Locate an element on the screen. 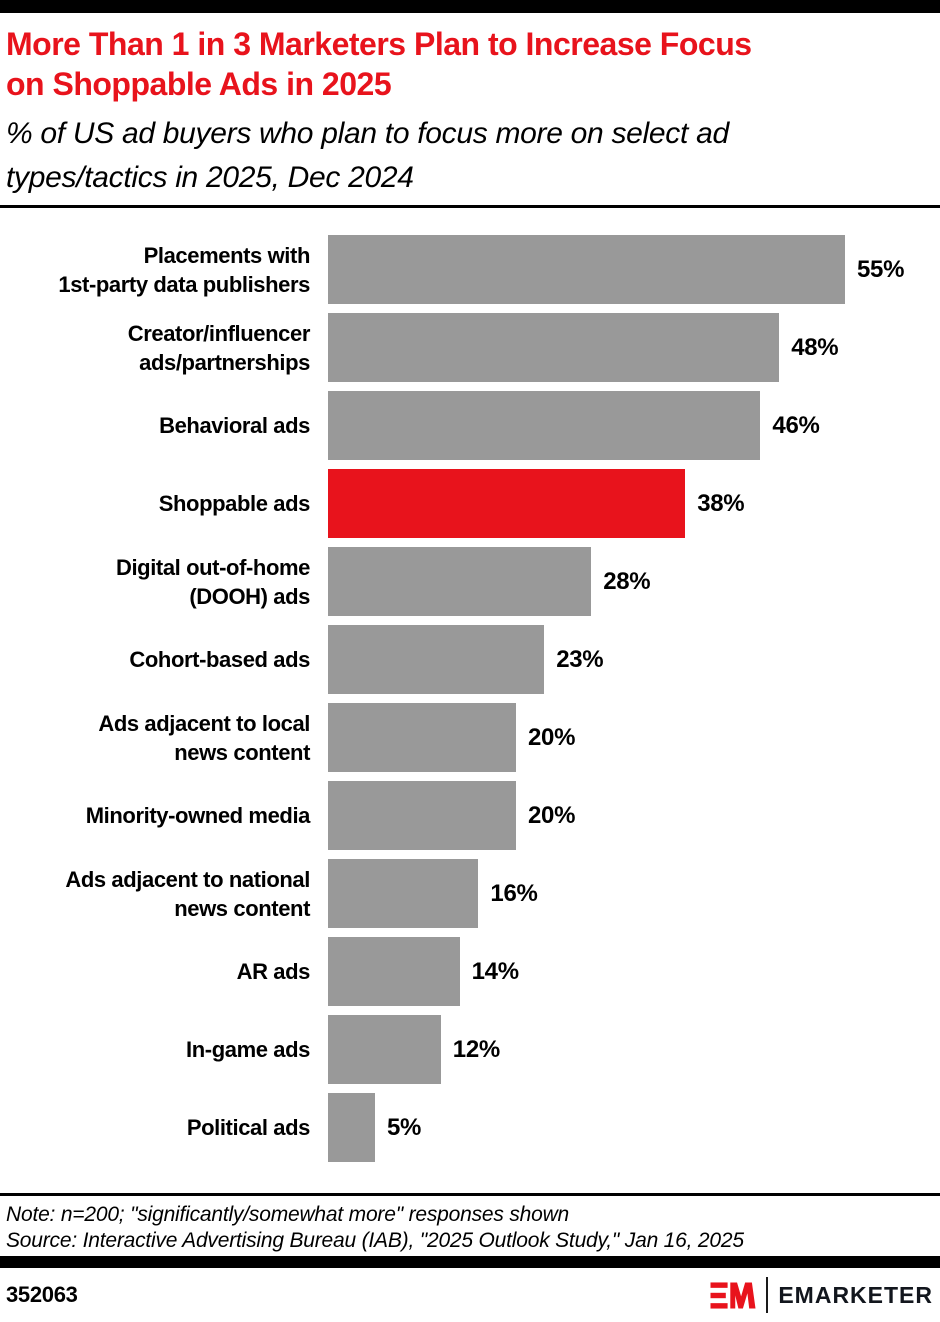 Image resolution: width=940 pixels, height=1322 pixels. chart-row: Minority-owned media 20% is located at coordinates (470, 815).